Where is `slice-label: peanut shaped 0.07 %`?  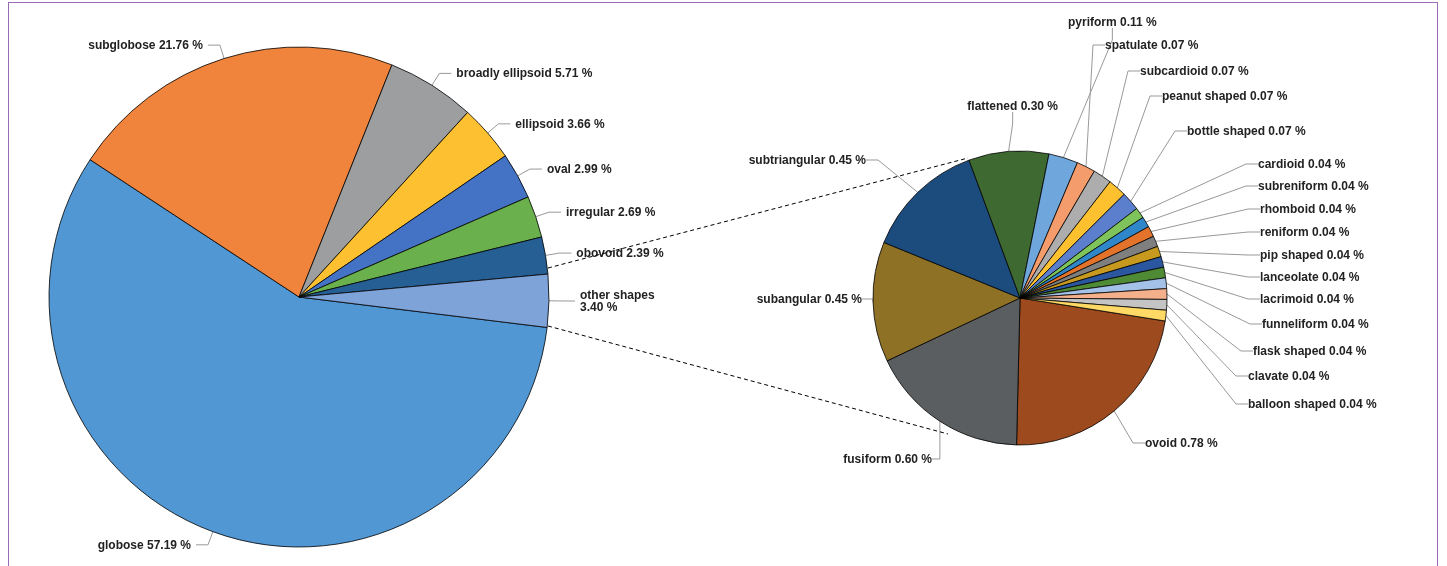 slice-label: peanut shaped 0.07 % is located at coordinates (1225, 96).